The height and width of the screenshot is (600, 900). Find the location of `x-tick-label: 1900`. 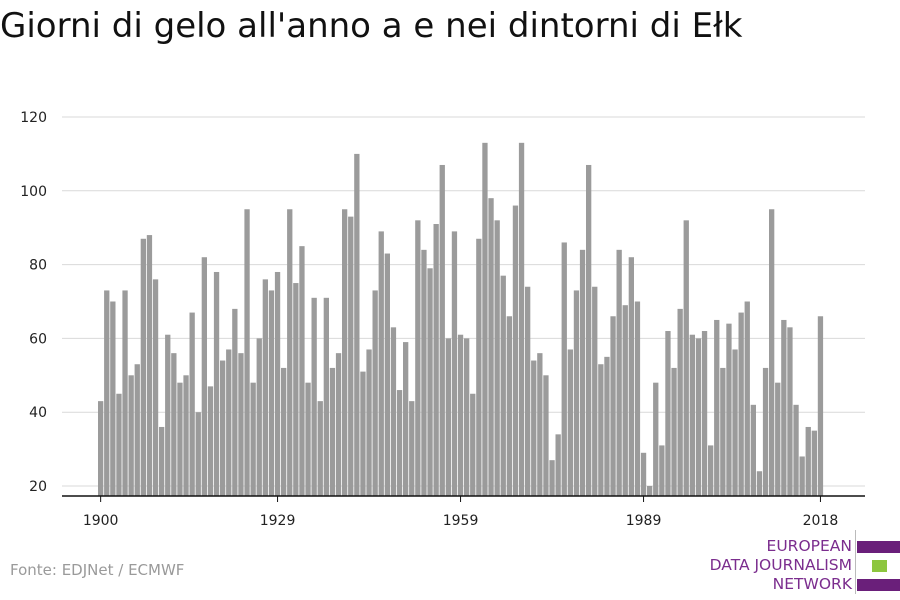

x-tick-label: 1900 is located at coordinates (101, 521).